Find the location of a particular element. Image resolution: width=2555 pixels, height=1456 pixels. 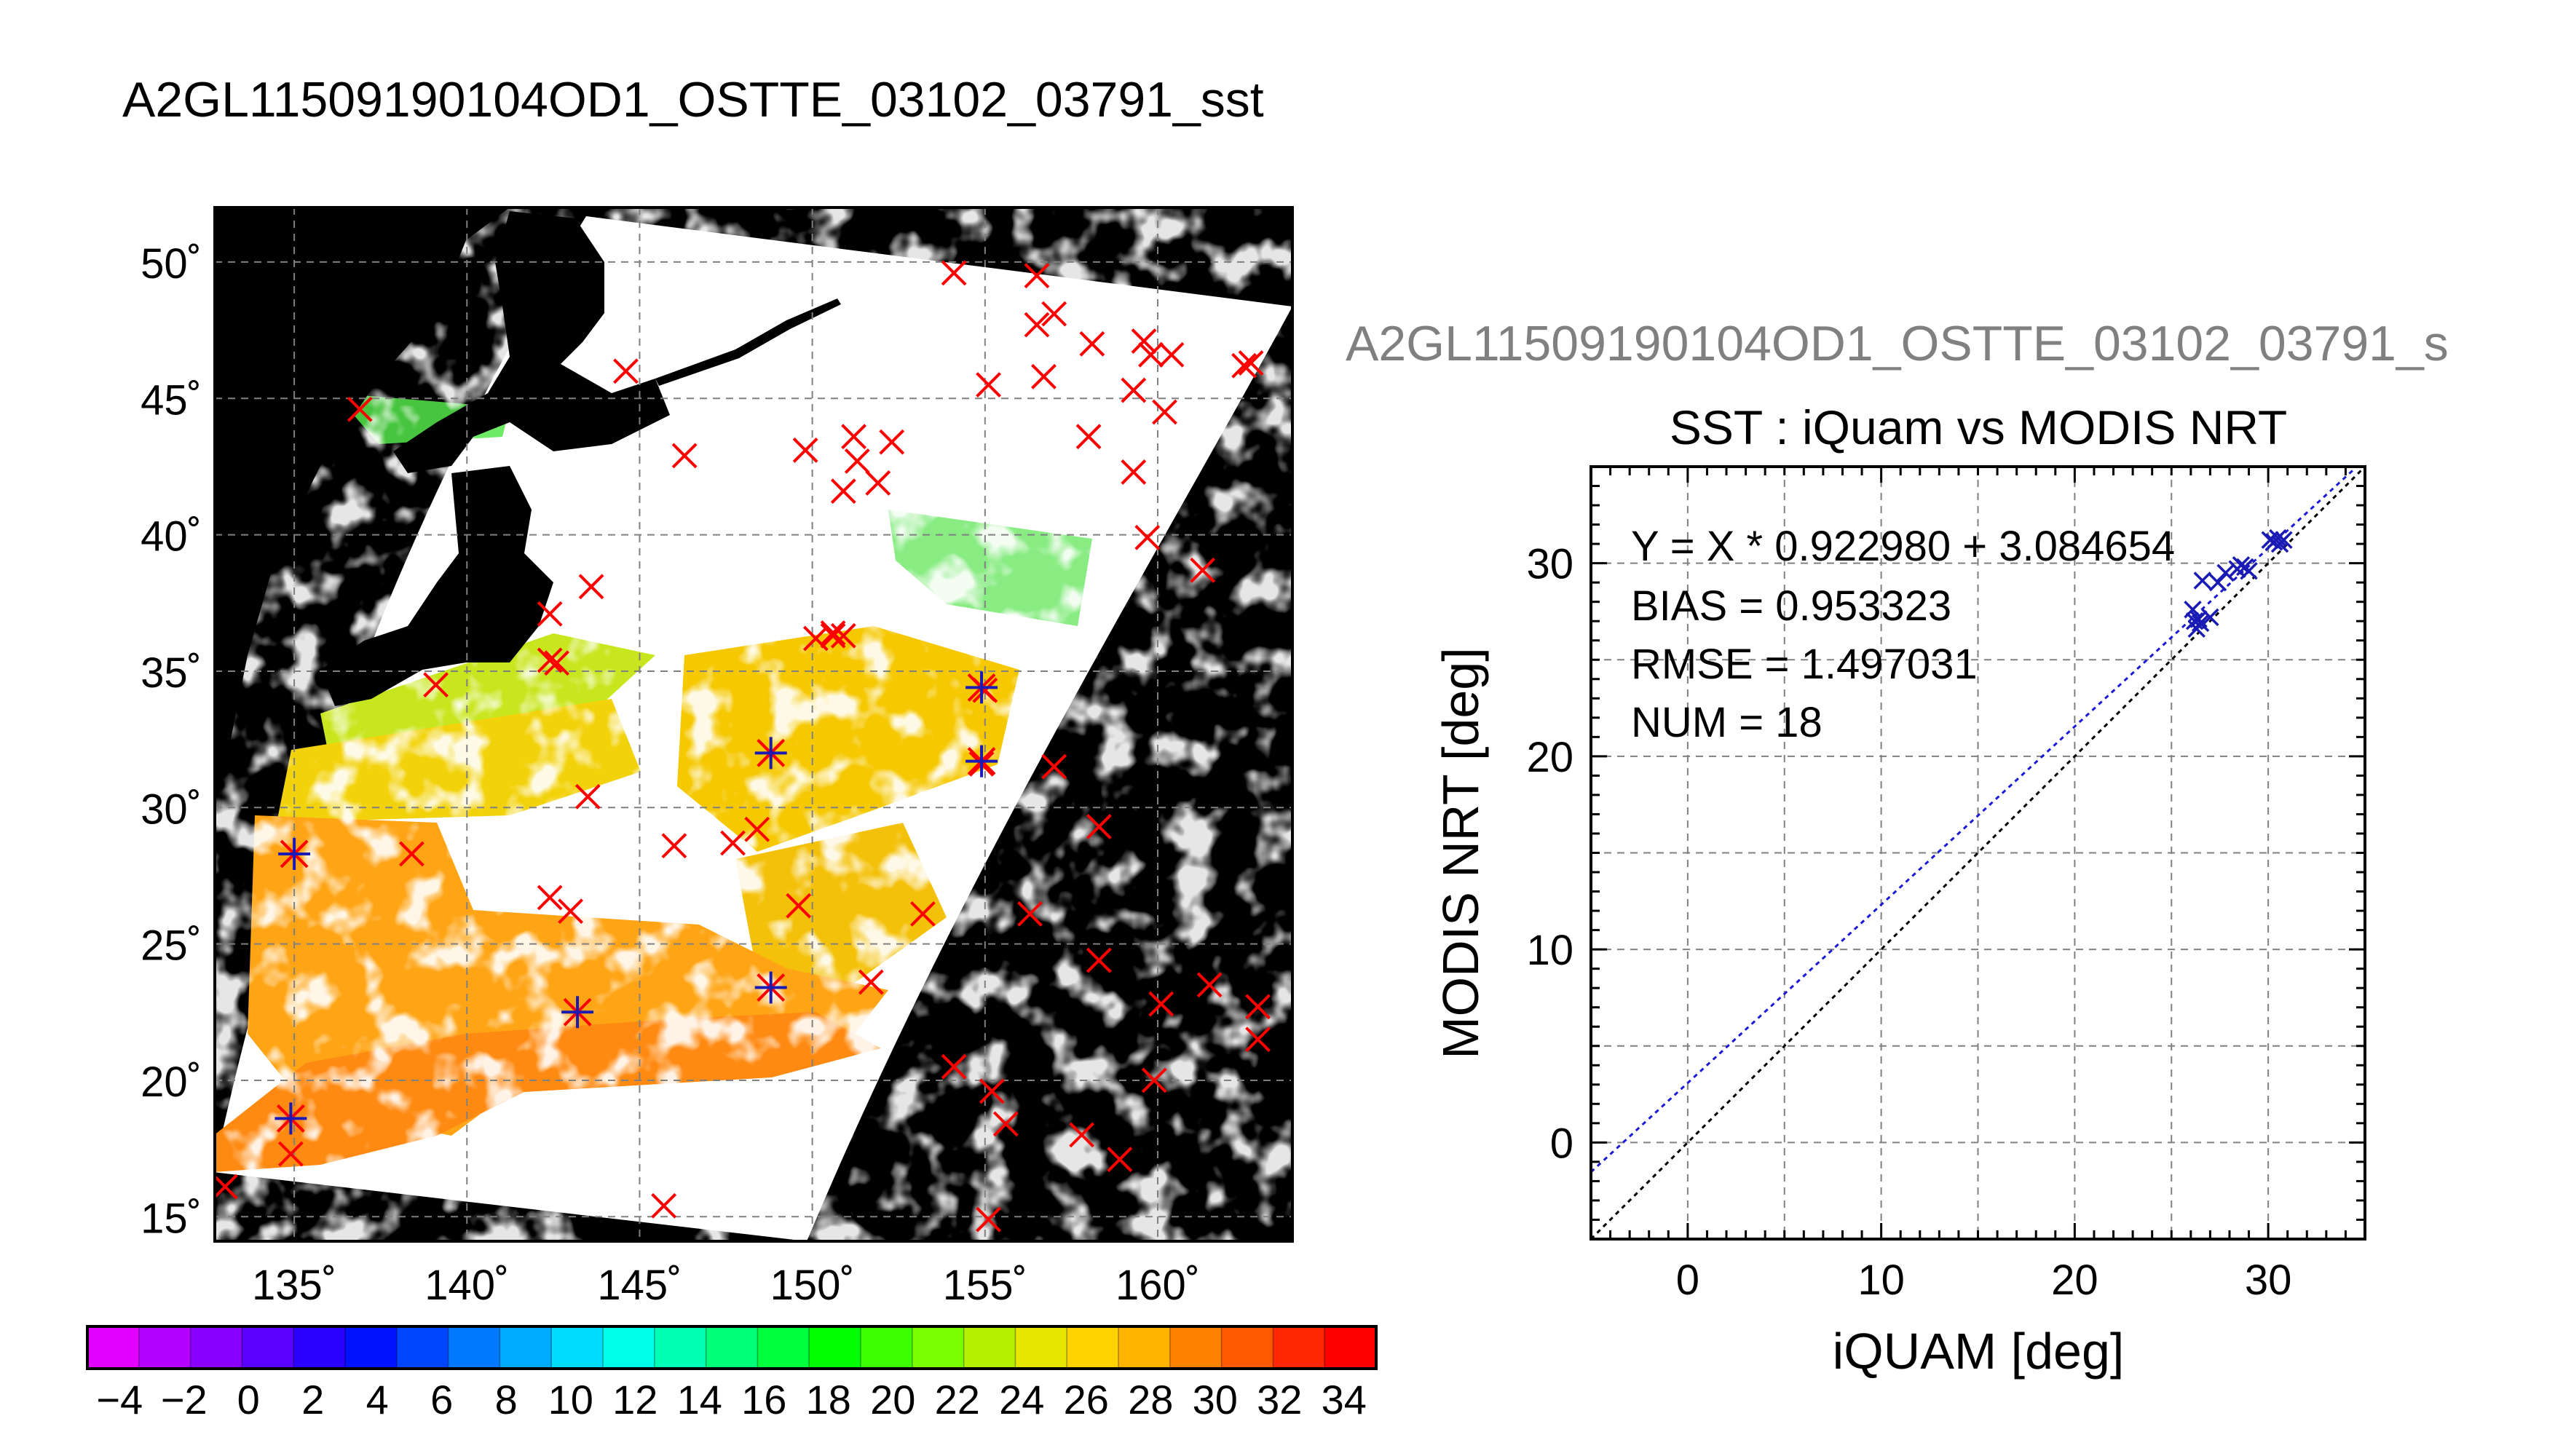

sst-colorbar: −4 −2 0 2 4 6 8 10 12 14 16 18 20 22 24 26 28 30 32 34 is located at coordinates (732, 1374).